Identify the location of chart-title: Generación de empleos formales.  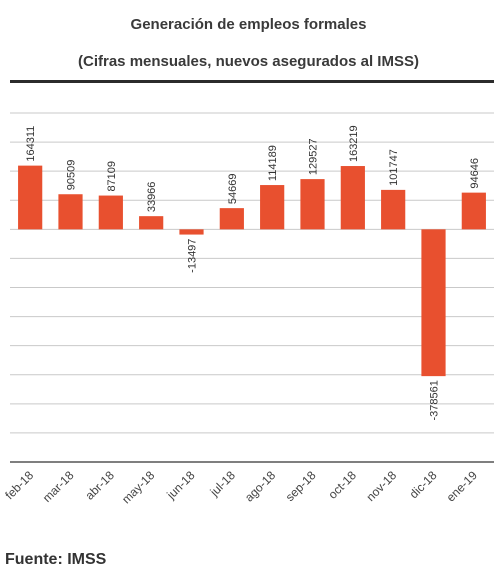
(248, 24).